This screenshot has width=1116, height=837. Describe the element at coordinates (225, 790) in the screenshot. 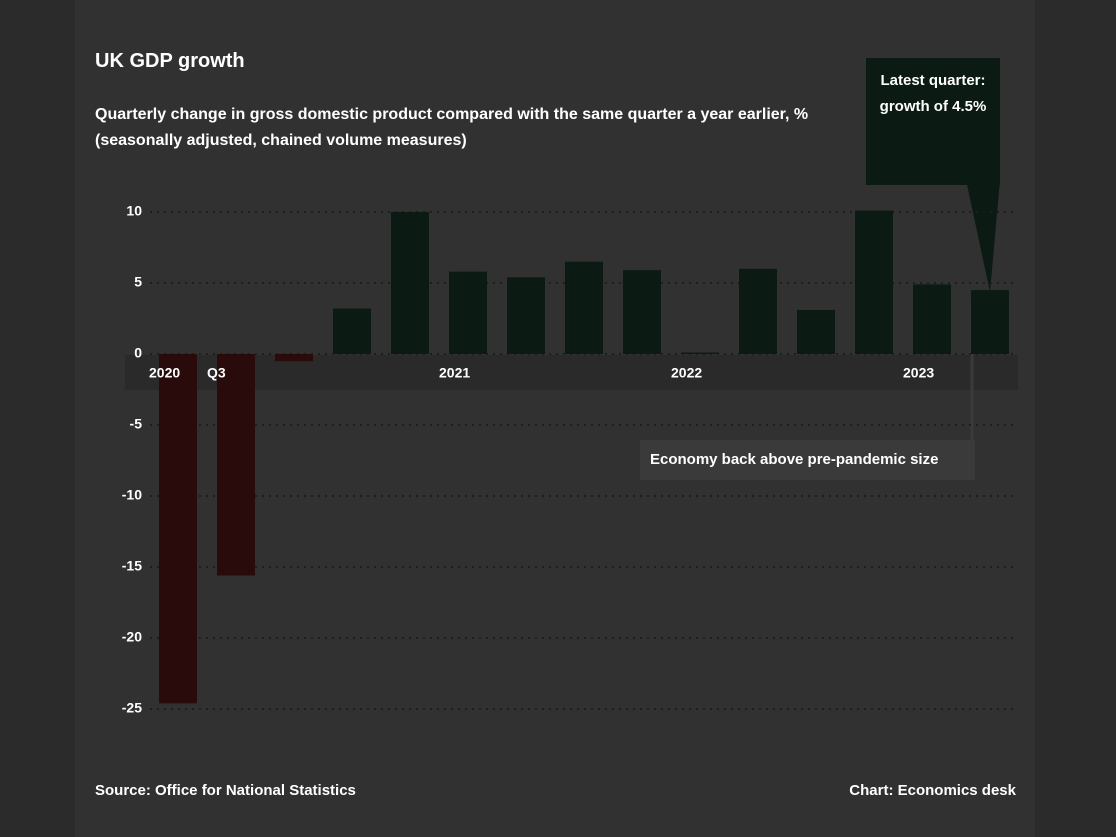

I see `source-note: Source: Office for National Statistics` at that location.